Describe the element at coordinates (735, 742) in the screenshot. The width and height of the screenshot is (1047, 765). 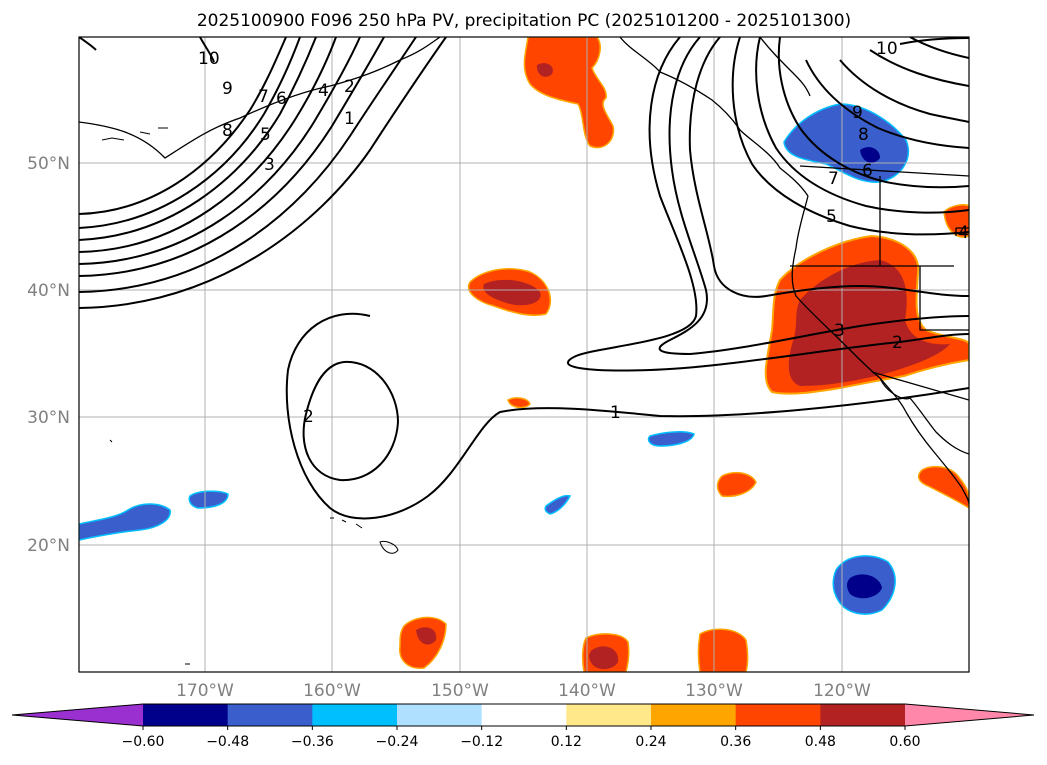
I see `colorbar-tick-label: 0.36` at that location.